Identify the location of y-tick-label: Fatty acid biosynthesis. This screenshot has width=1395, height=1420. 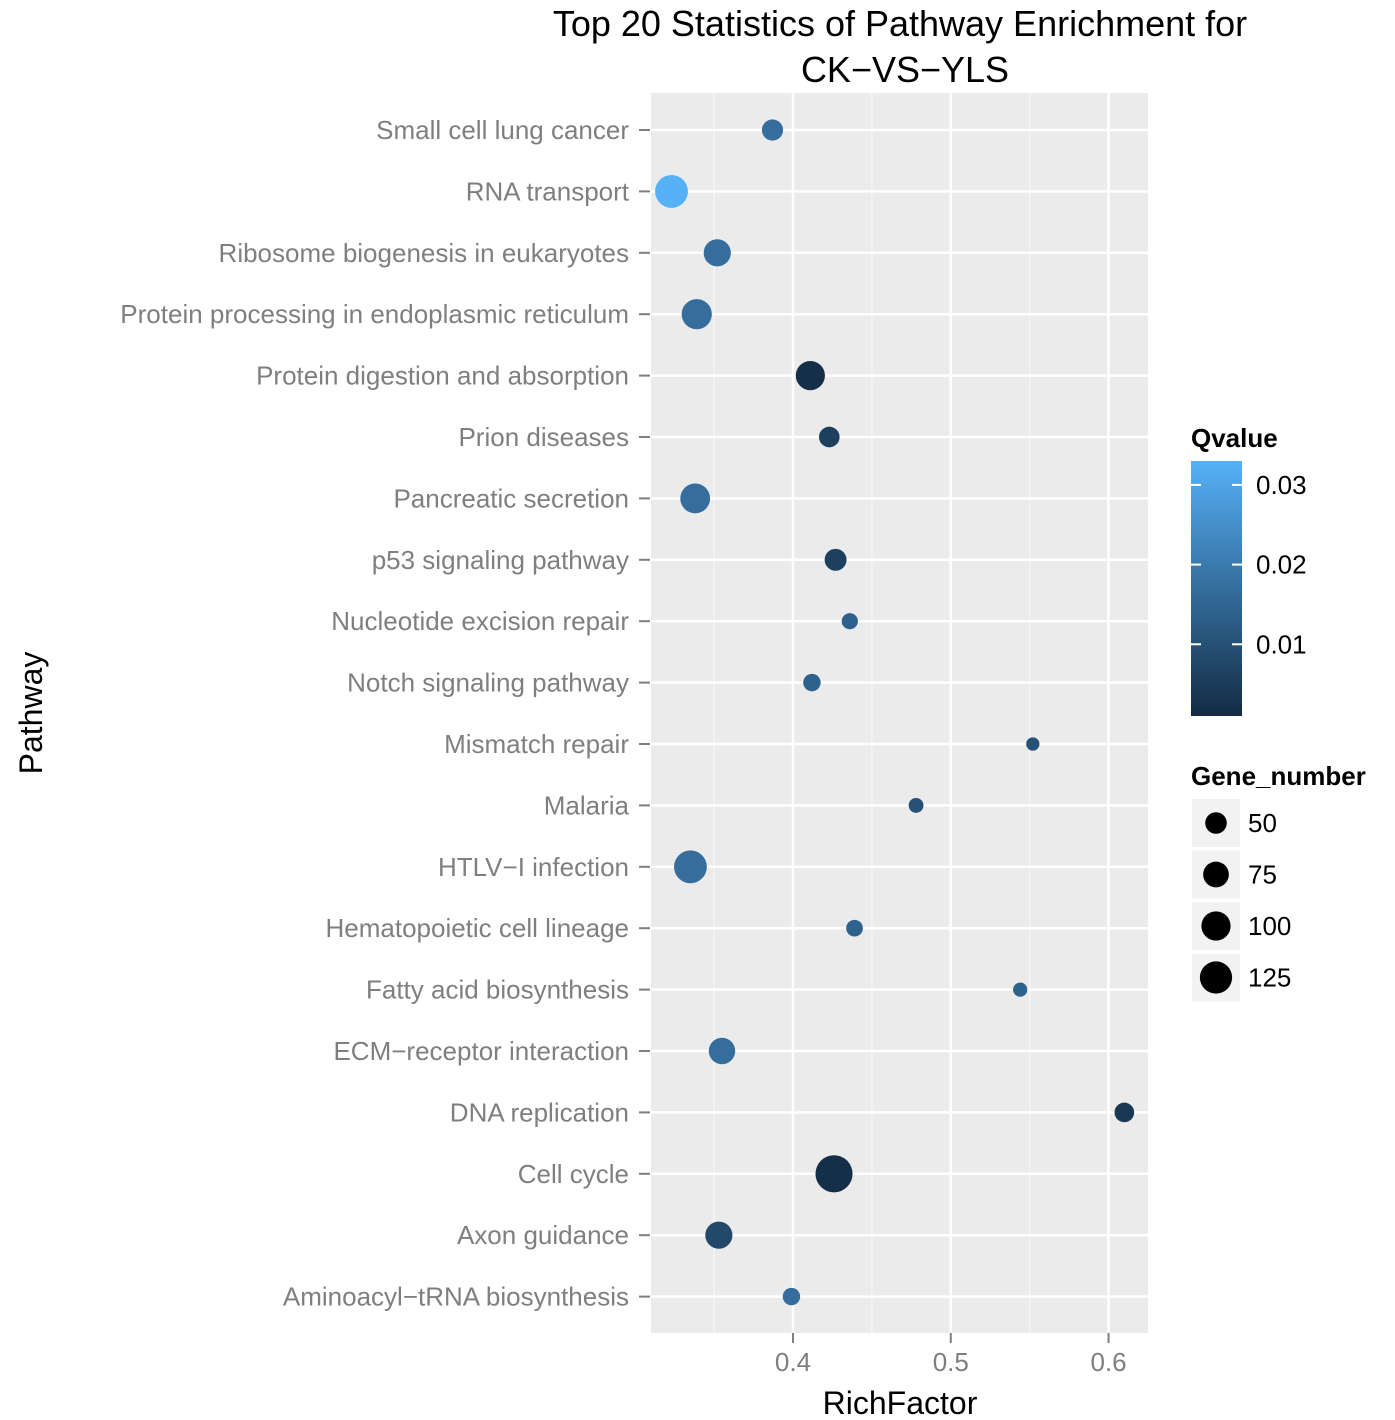
(497, 990).